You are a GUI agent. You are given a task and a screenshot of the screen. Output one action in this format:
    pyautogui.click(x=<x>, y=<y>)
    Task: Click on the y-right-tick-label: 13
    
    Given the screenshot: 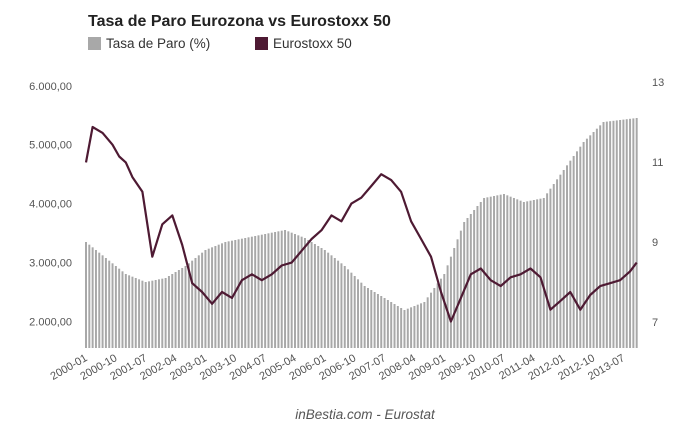 What is the action you would take?
    pyautogui.click(x=658, y=83)
    